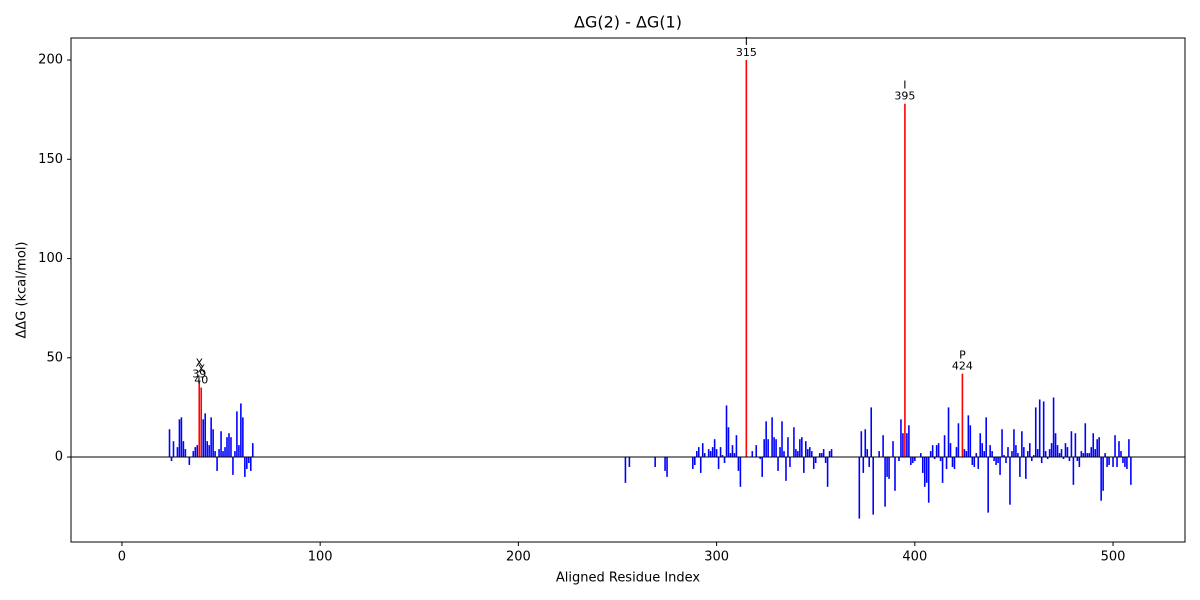 The height and width of the screenshot is (600, 1200). Describe the element at coordinates (201, 380) in the screenshot. I see `annotation-index: 40` at that location.